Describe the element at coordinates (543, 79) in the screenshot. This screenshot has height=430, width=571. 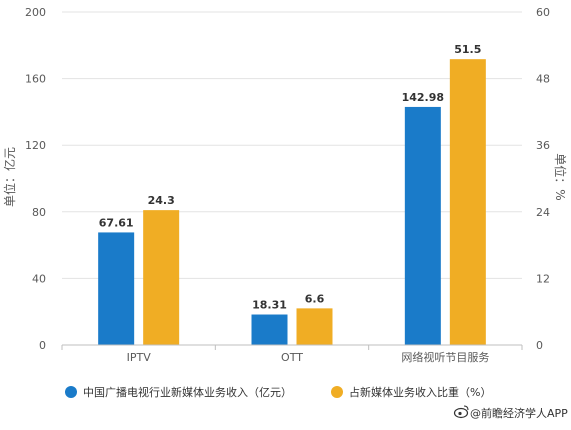
I see `y2-tick-label: 48` at that location.